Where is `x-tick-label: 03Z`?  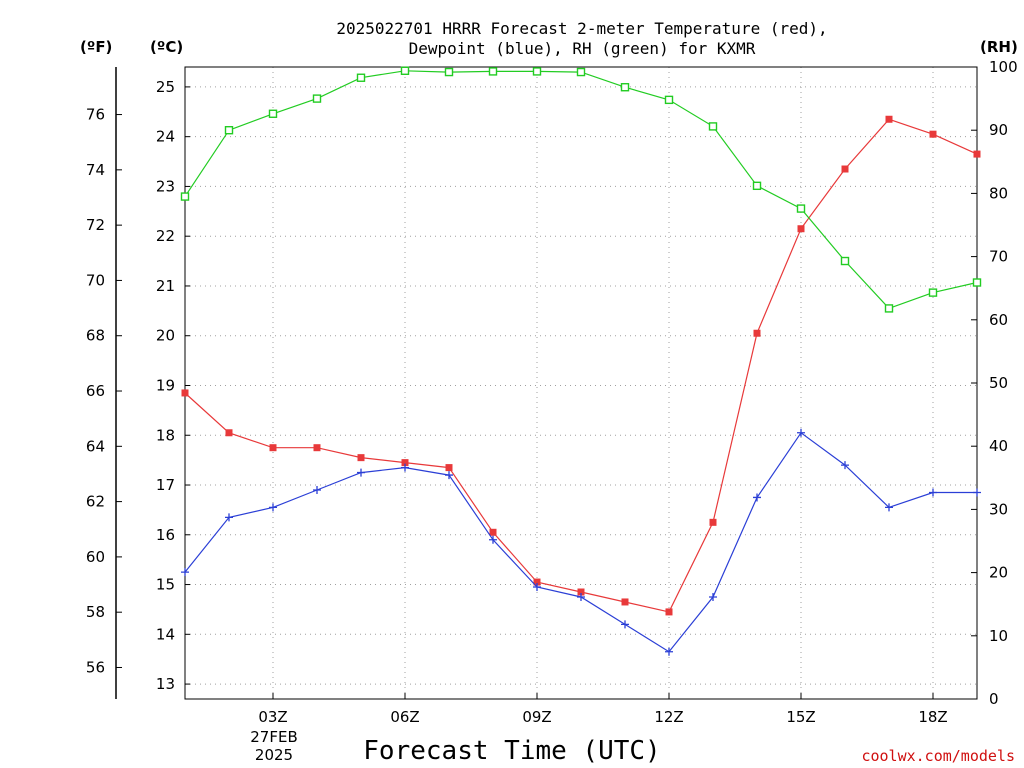 x-tick-label: 03Z is located at coordinates (272, 717).